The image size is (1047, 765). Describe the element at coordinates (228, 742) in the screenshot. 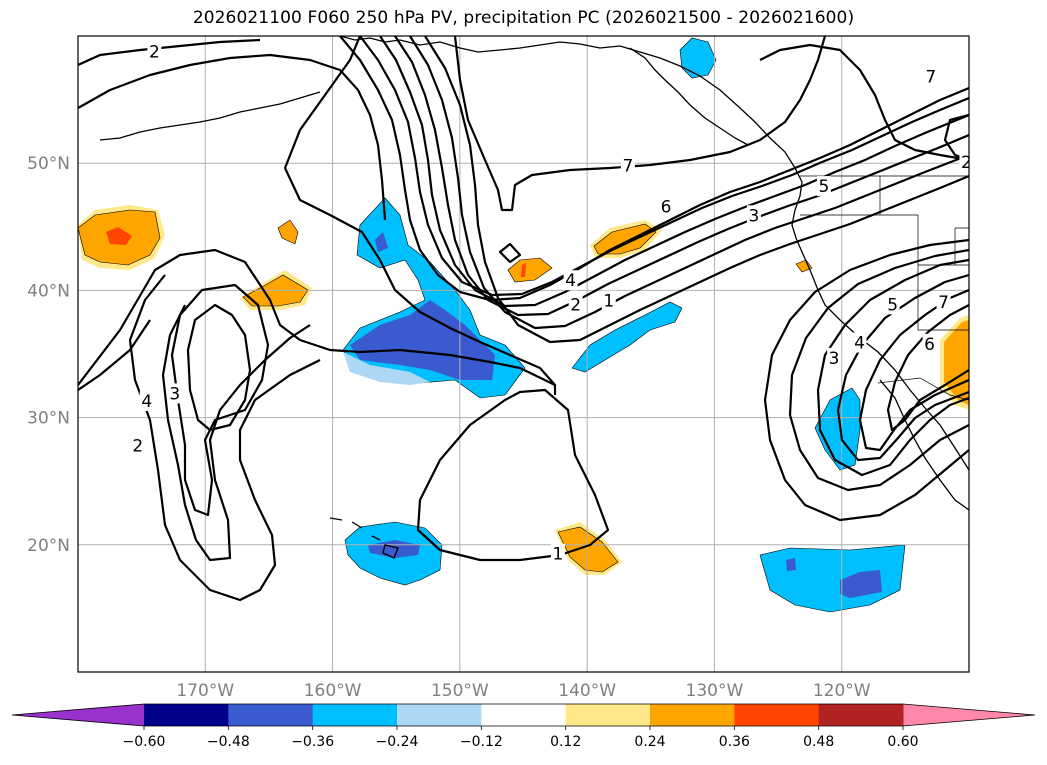

I see `colorbar-tick-label: −0.48` at that location.